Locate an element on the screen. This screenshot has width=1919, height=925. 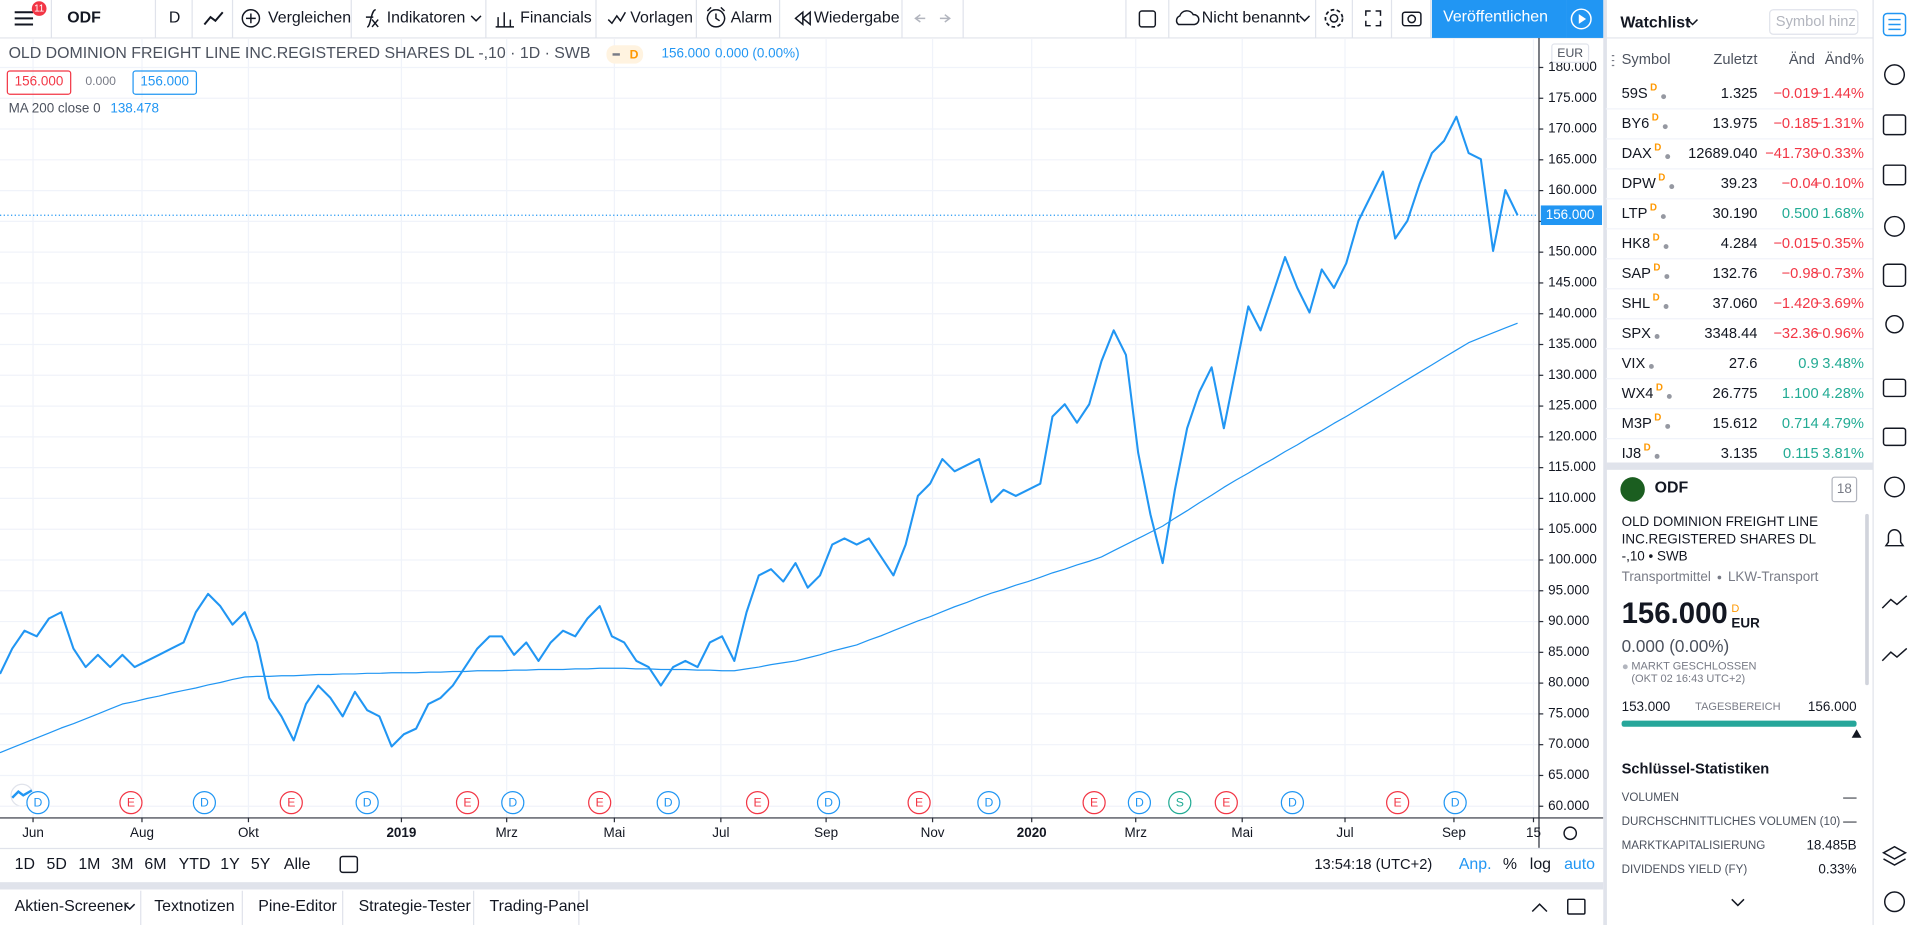
redo-icon is located at coordinates (945, 18).